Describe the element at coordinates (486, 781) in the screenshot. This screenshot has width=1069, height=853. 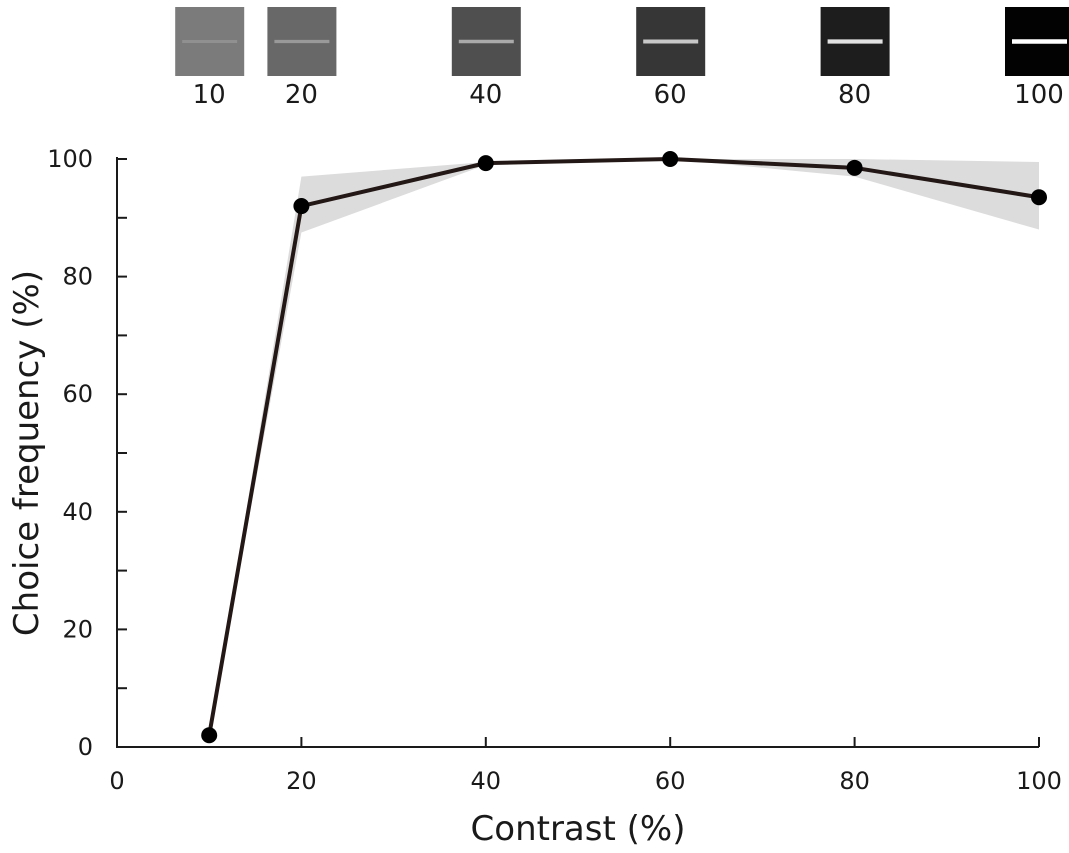
I see `x-tick-label: 40` at that location.